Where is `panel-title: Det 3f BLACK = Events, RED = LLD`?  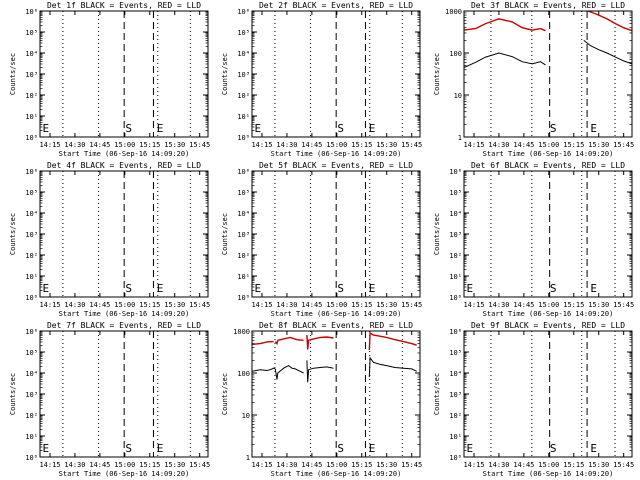 panel-title: Det 3f BLACK = Events, RED = LLD is located at coordinates (548, 5).